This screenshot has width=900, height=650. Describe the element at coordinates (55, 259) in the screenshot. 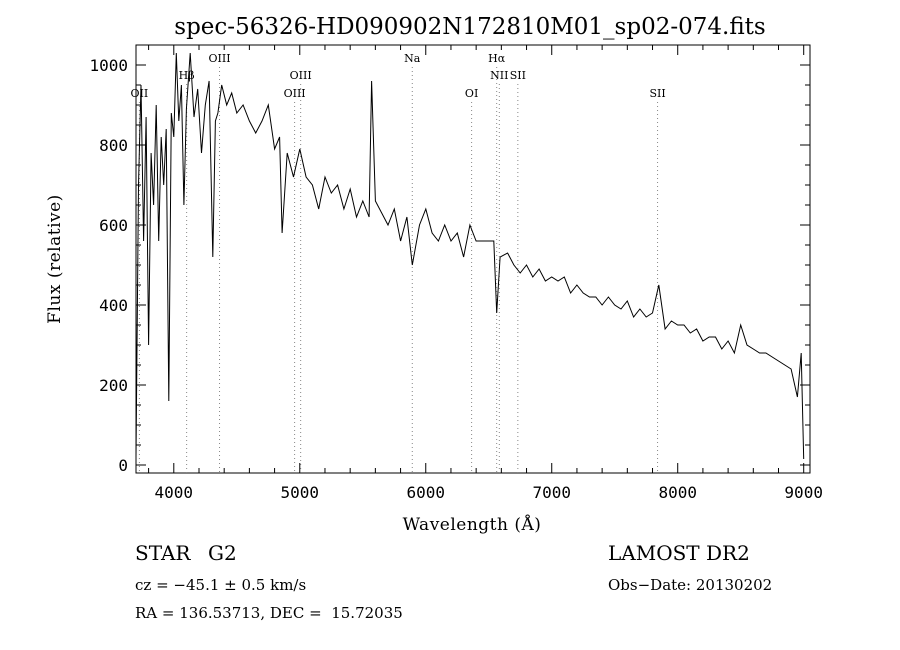

I see `y-axis-label: Flux (relative)` at that location.